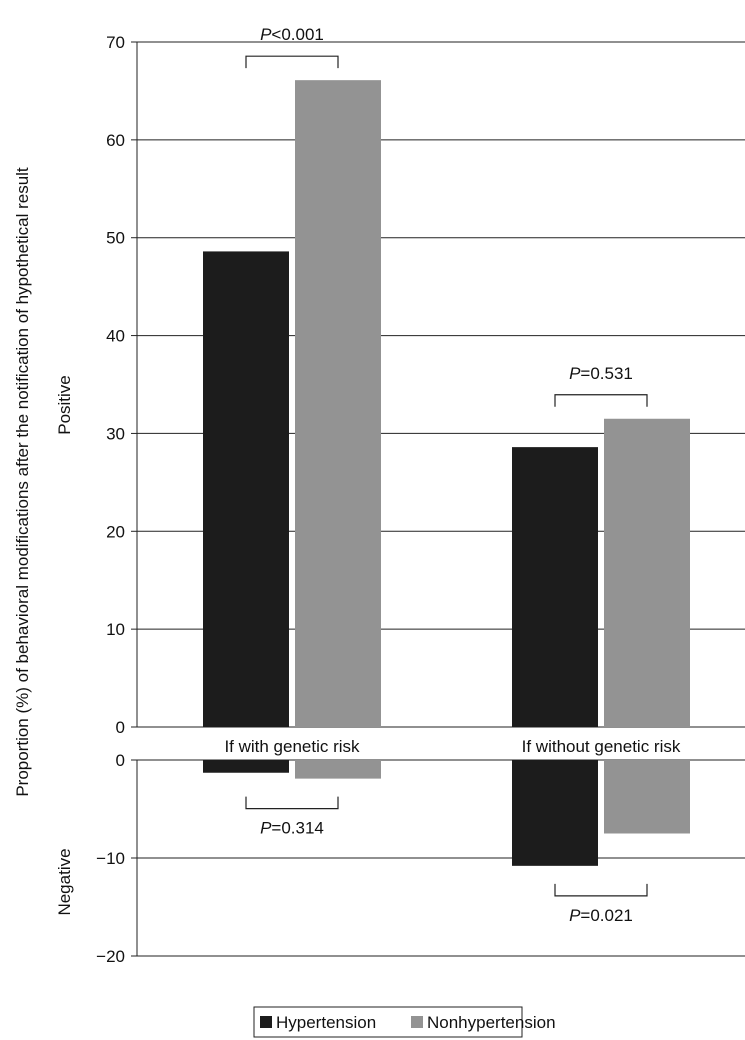 The height and width of the screenshot is (1040, 745). I want to click on y-tick-label: 70, so click(115, 42).